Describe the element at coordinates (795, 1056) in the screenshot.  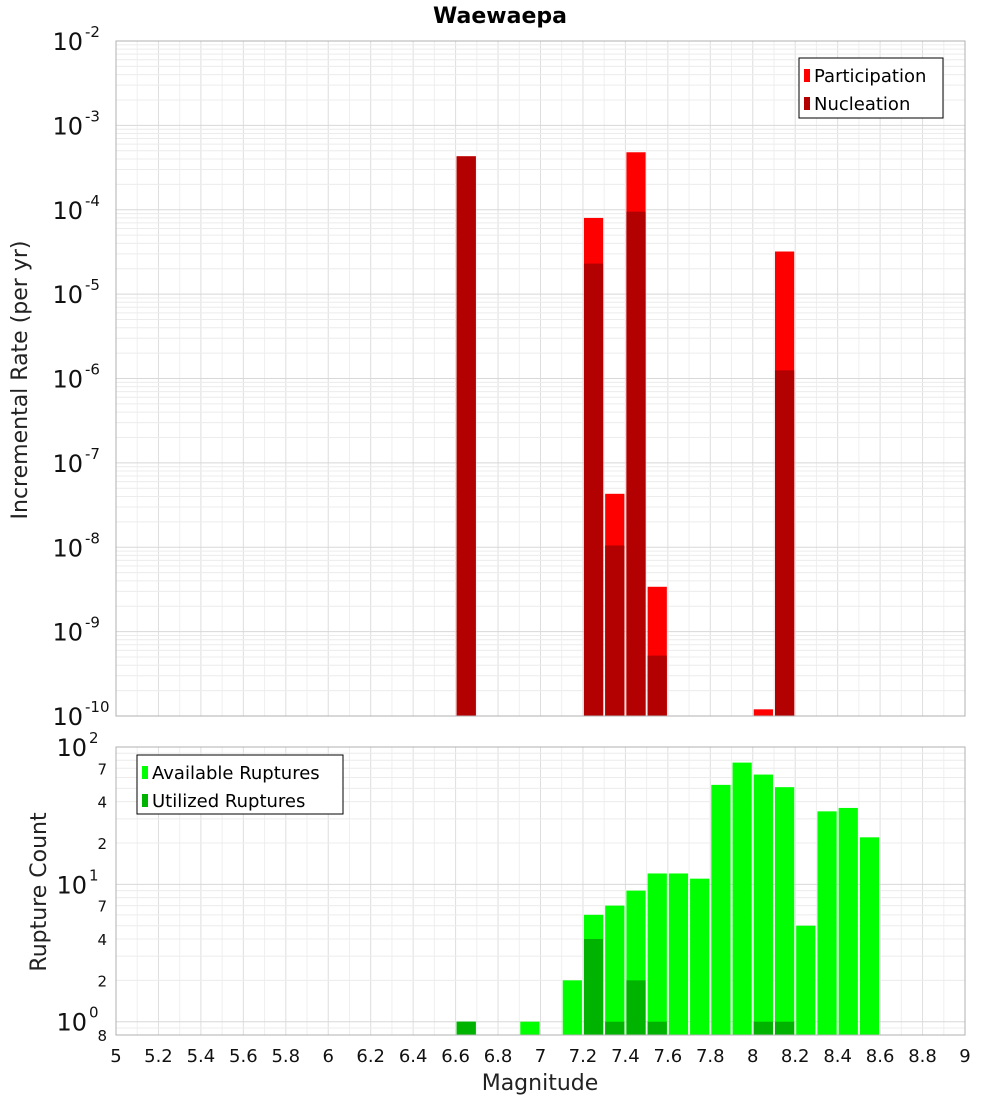
I see `x-tick-label: 8.2` at that location.